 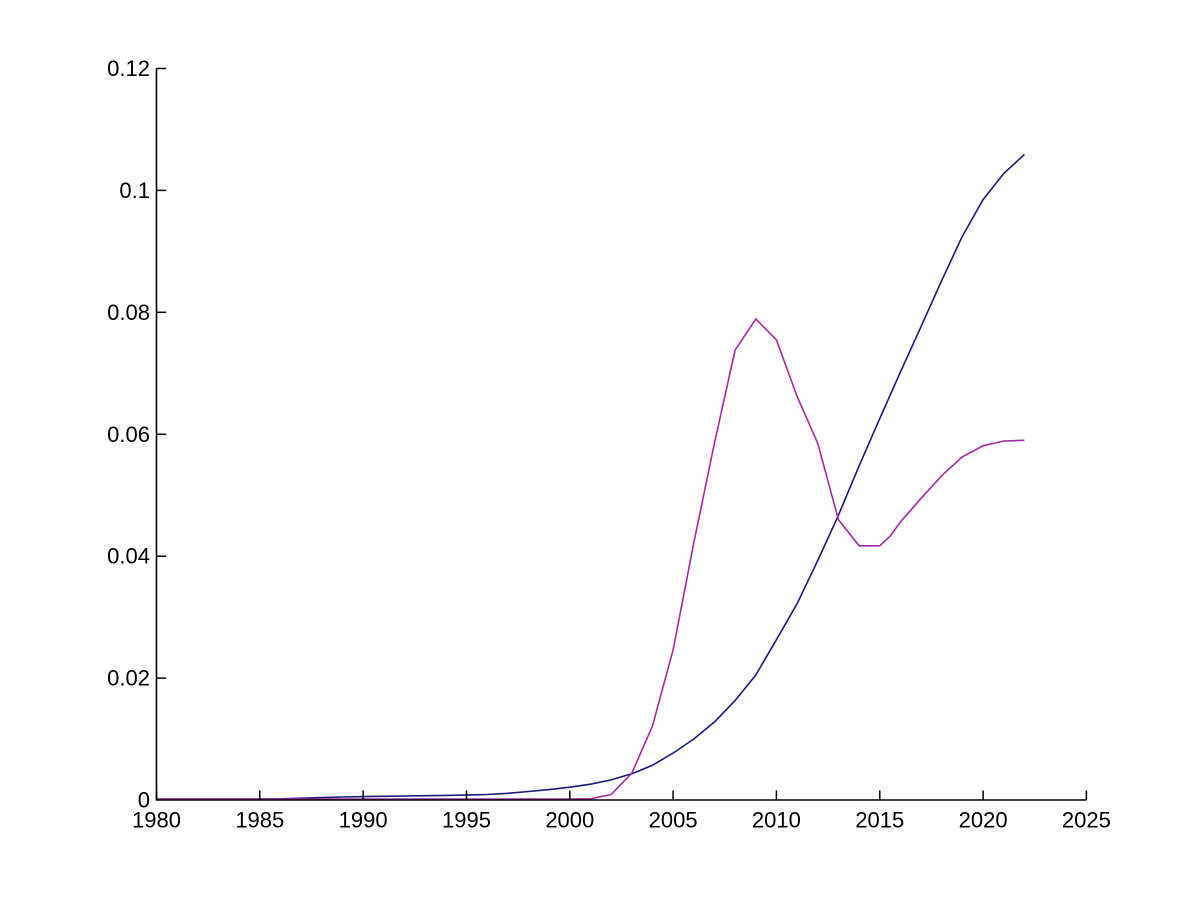 What do you see at coordinates (673, 820) in the screenshot?
I see `svg-text: 2005` at bounding box center [673, 820].